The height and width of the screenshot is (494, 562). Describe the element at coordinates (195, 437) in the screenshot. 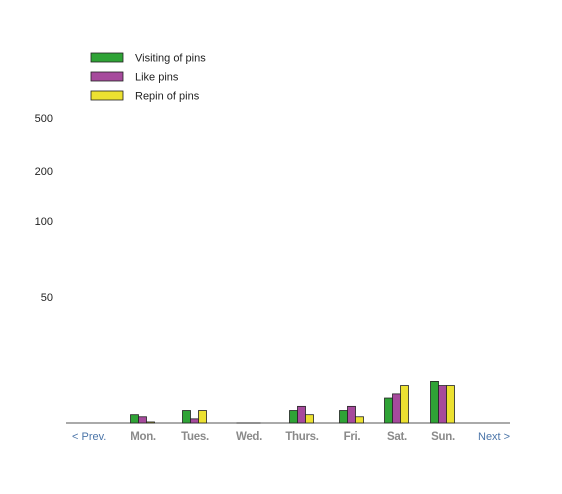

I see `x-tick-label: Tues.` at that location.